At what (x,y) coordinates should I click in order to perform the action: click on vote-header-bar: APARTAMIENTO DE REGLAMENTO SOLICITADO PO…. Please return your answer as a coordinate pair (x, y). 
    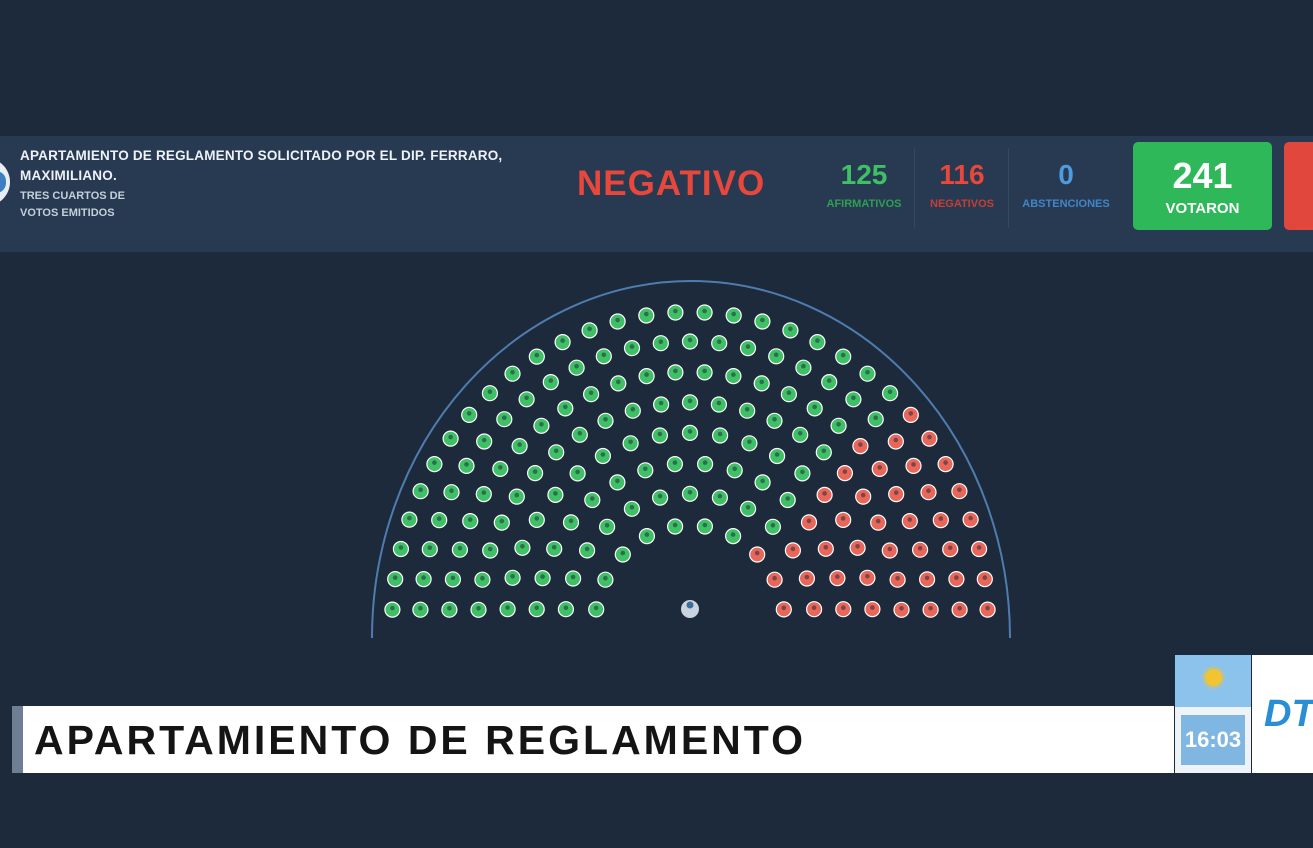
    Looking at the image, I should click on (656, 194).